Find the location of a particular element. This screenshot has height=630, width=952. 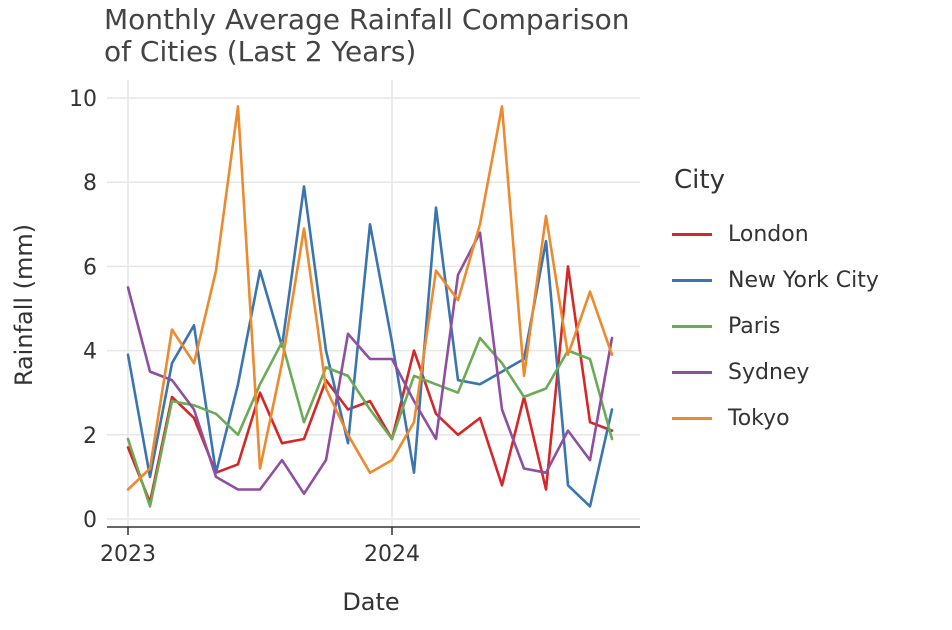

y-tick-label: 2 is located at coordinates (90, 436).